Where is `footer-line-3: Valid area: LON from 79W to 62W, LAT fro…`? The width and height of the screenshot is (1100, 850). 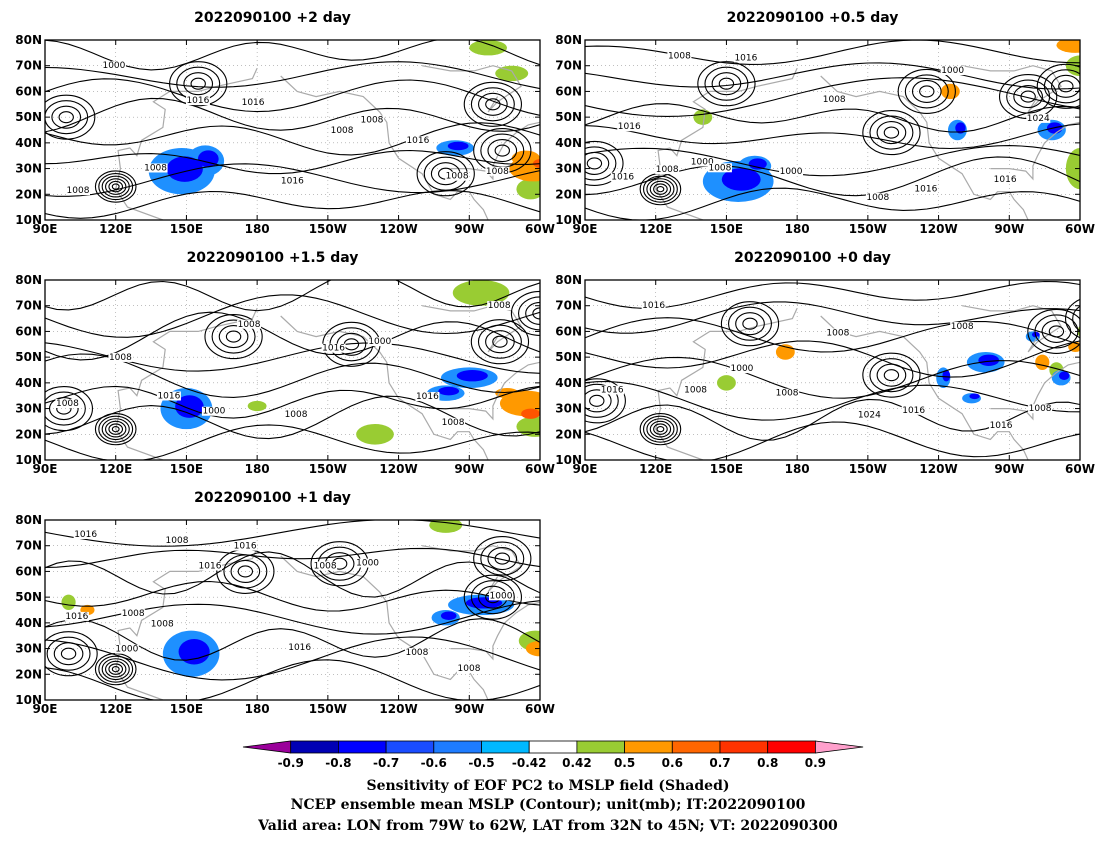
footer-line-3: Valid area: LON from 79W to 62W, LAT fro… is located at coordinates (547, 826).